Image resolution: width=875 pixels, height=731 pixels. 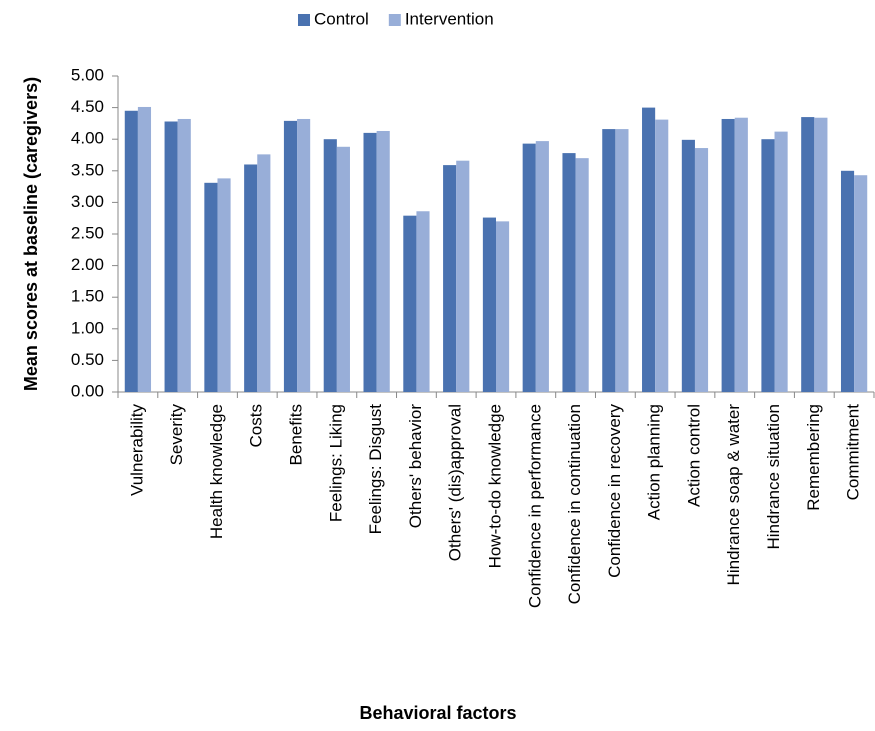 What do you see at coordinates (87, 169) in the screenshot?
I see `y-tick-label: 3.50` at bounding box center [87, 169].